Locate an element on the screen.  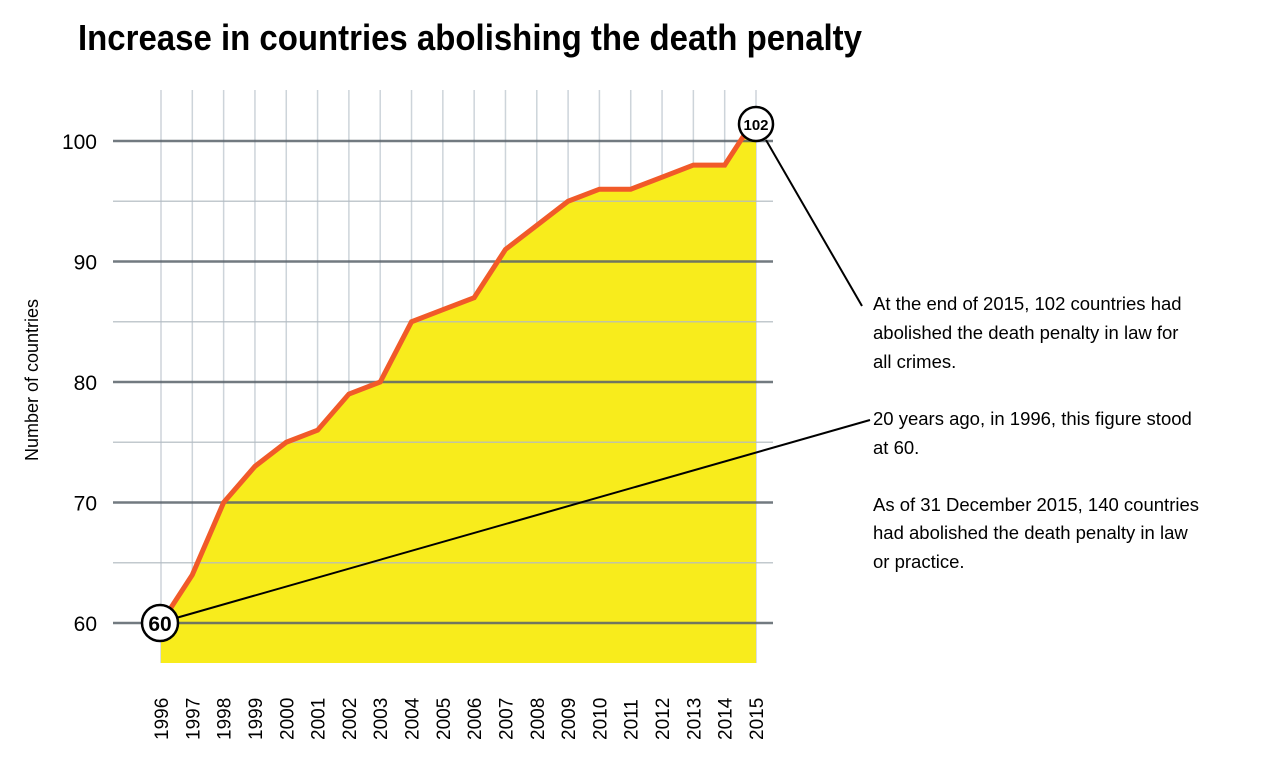
start-marker: 60 is located at coordinates (160, 623).